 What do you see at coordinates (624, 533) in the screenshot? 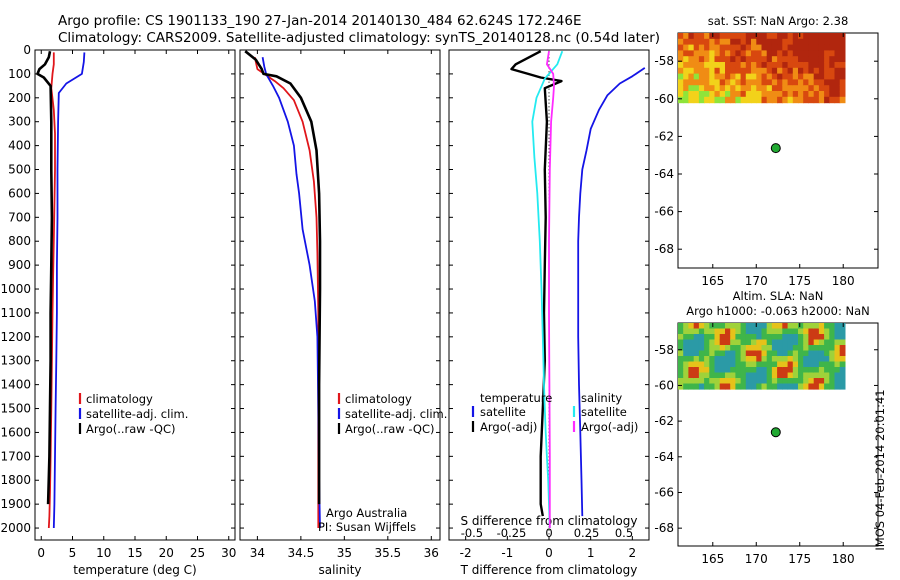
I see `s-tick-label: 0.5` at bounding box center [624, 533].